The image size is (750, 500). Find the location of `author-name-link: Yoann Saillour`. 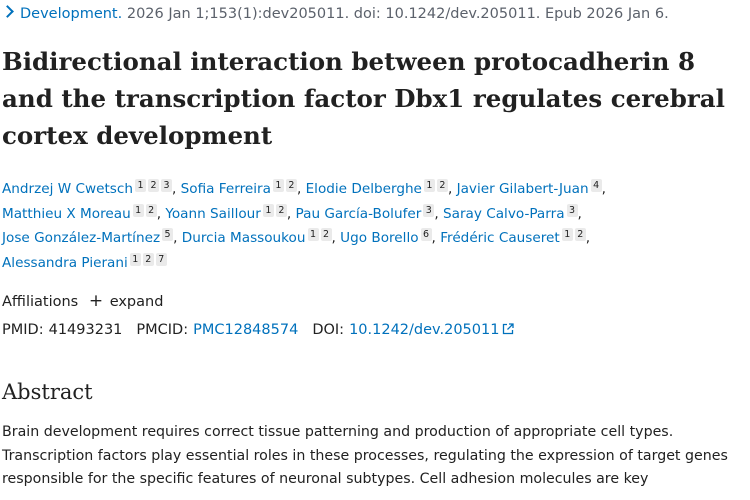

author-name-link: Yoann Saillour is located at coordinates (213, 213).